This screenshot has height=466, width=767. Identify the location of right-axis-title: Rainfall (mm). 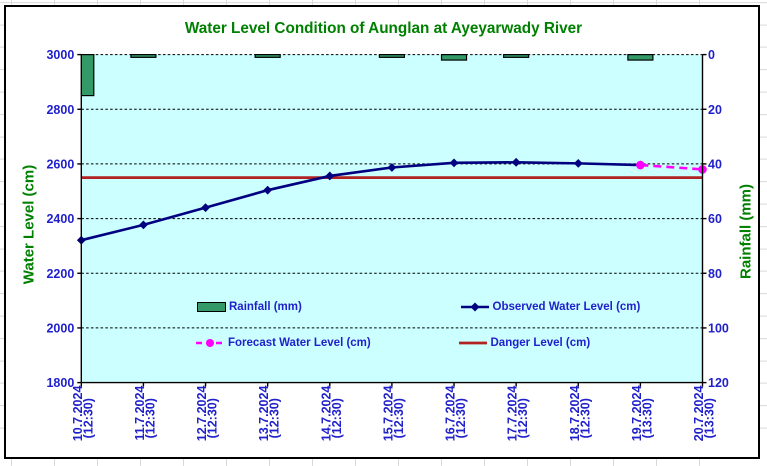
(746, 232).